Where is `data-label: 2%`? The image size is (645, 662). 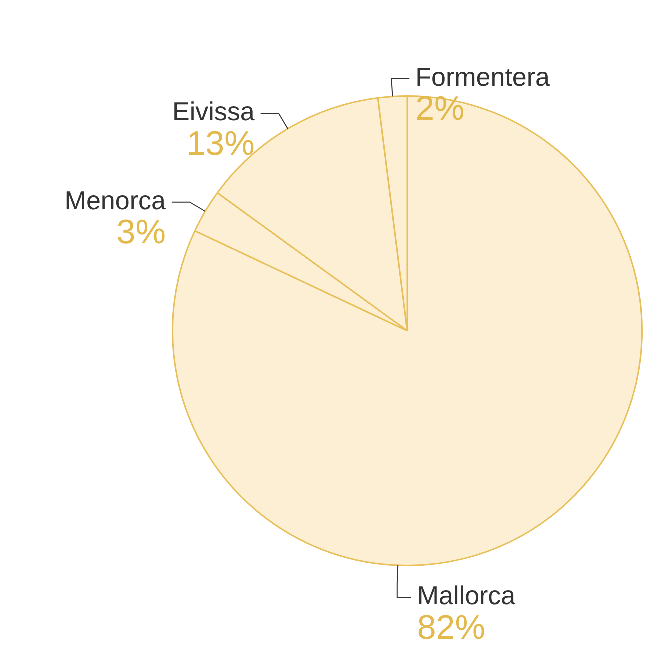 data-label: 2% is located at coordinates (440, 109).